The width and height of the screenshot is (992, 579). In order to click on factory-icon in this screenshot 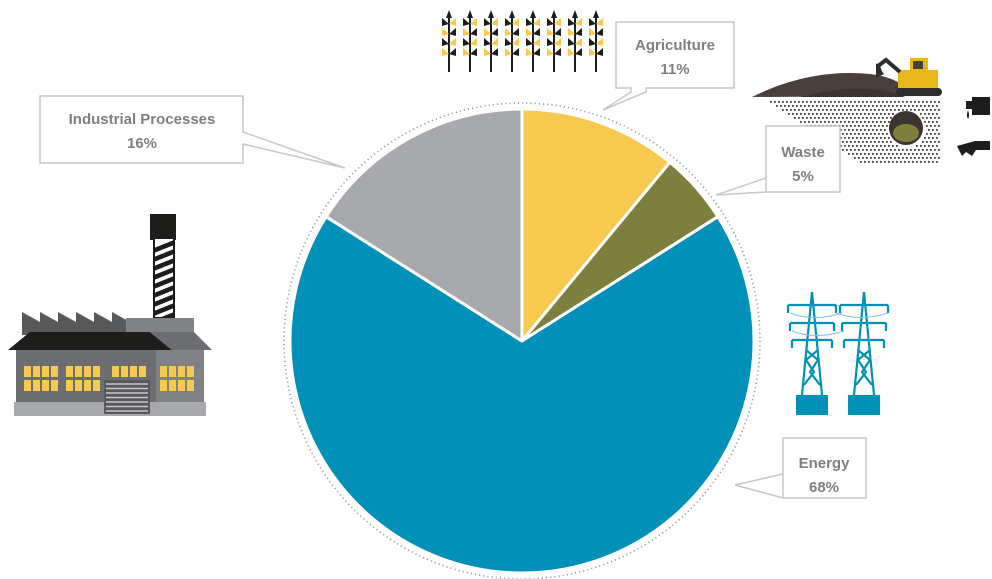, I will do `click(110, 315)`.